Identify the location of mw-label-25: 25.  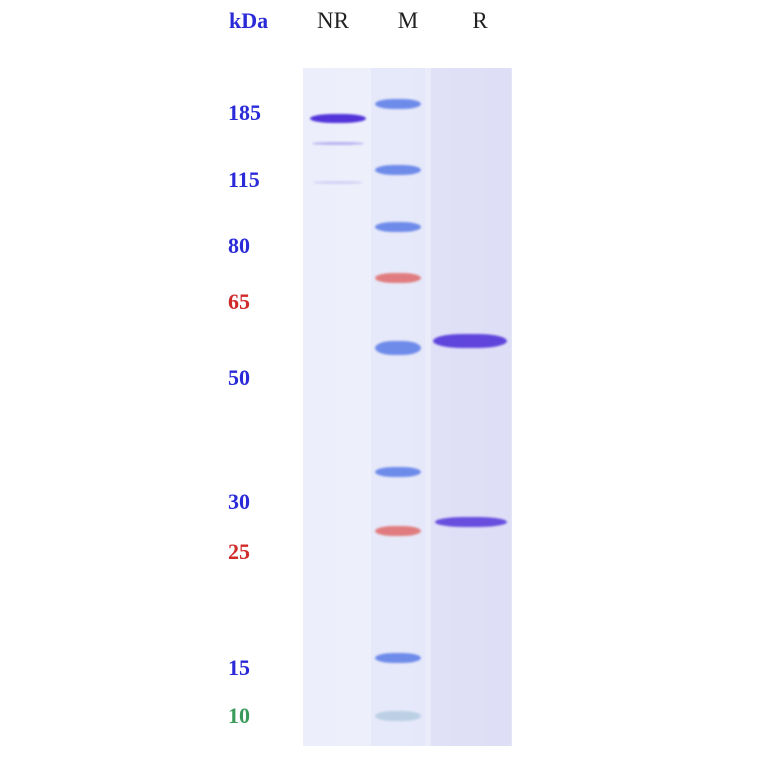
(239, 551).